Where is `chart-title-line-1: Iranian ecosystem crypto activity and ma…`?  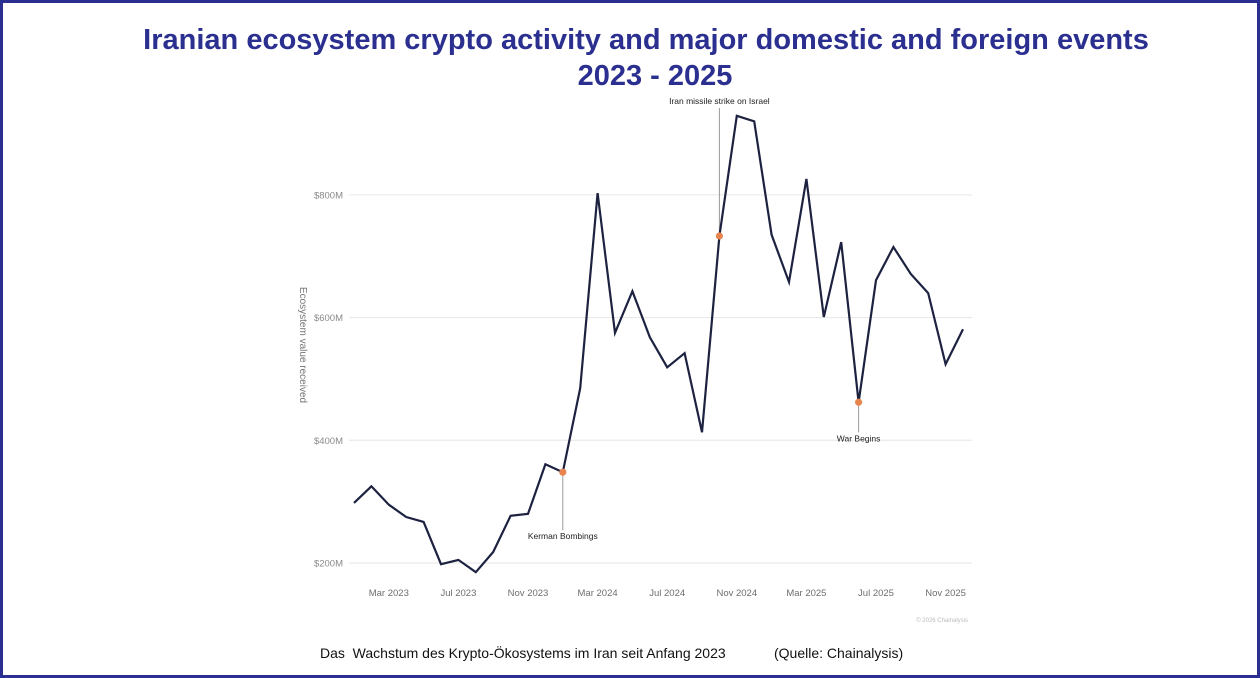 chart-title-line-1: Iranian ecosystem crypto activity and ma… is located at coordinates (646, 40).